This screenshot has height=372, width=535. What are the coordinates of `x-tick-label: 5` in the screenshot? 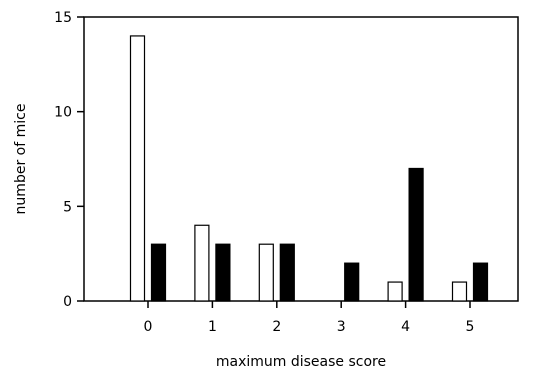 It's located at (470, 327).